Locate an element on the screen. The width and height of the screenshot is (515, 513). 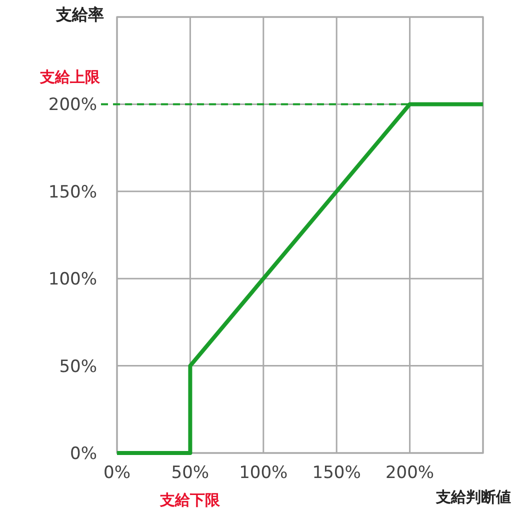
y-axis-title: 支給率 is located at coordinates (79, 14).